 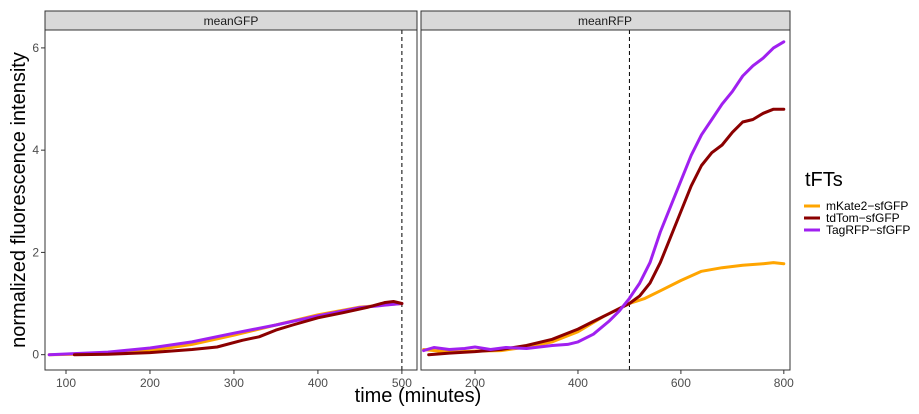 I want to click on y-tick-label: 0, so click(x=35, y=355).